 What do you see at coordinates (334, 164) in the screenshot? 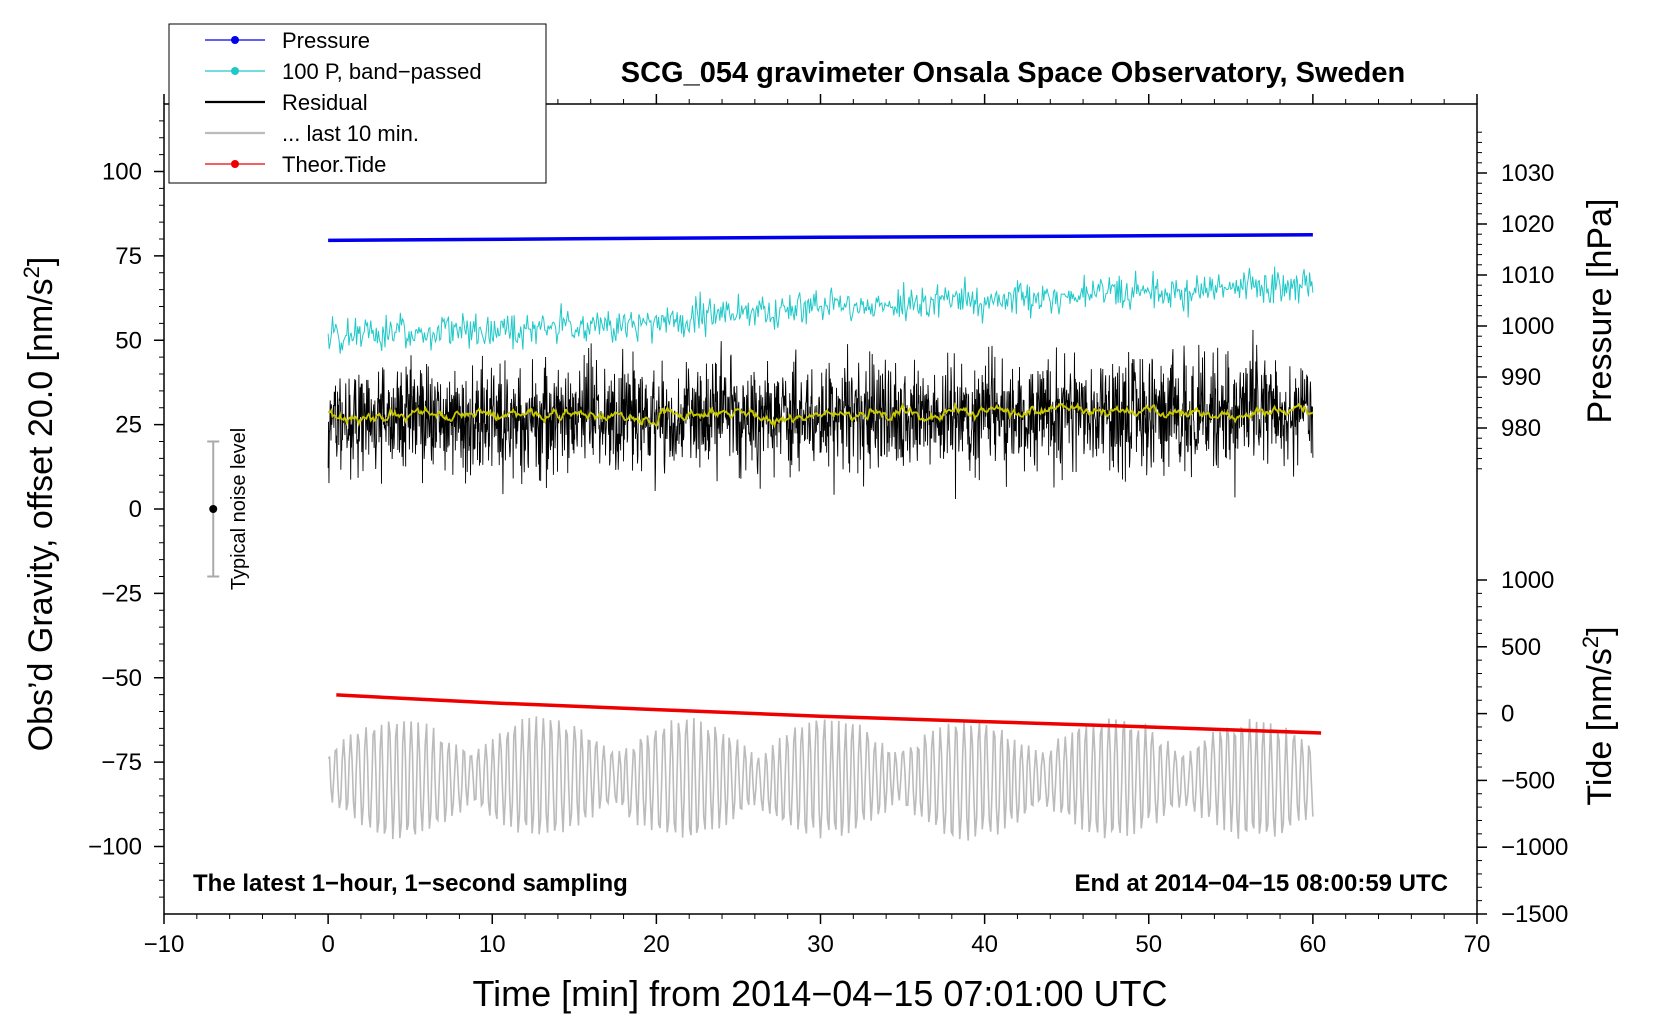
I see `legend-label: Theor.Tide` at bounding box center [334, 164].